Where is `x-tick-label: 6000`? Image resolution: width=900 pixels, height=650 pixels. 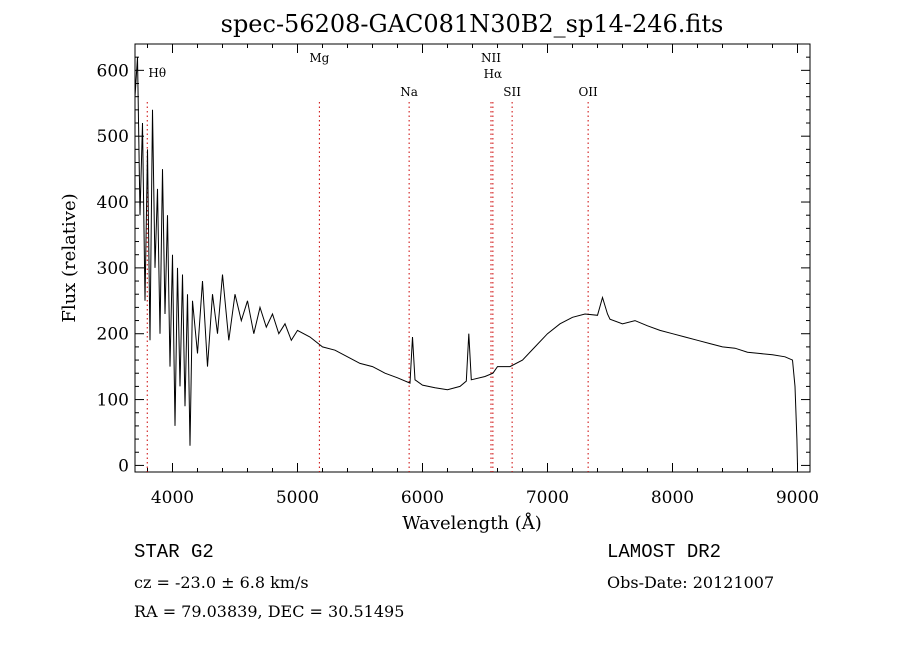
x-tick-label: 6000 is located at coordinates (422, 498).